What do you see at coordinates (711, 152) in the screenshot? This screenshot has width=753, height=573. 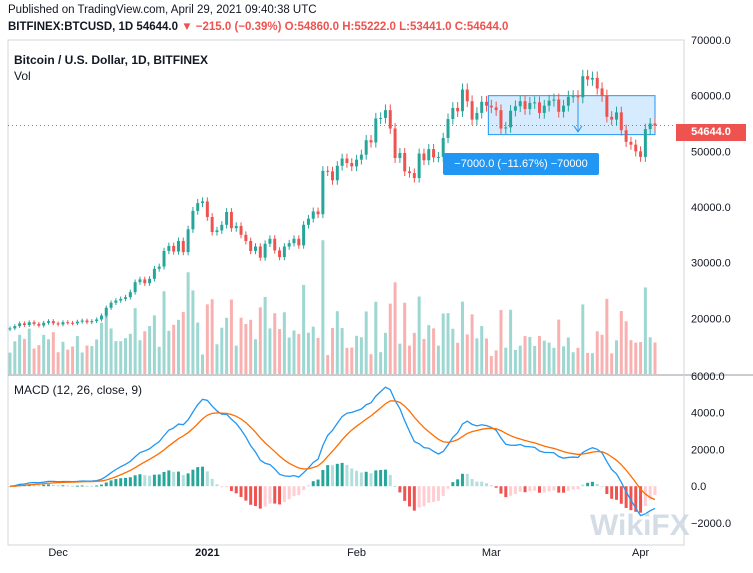 I see `price-axis-tick: 50000.0` at bounding box center [711, 152].